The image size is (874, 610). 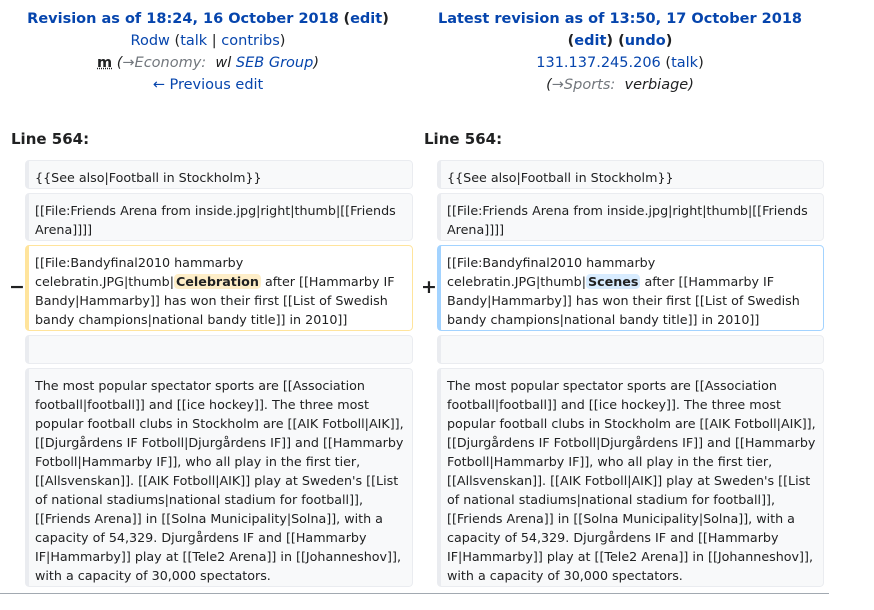 I want to click on old-summary-prefix: wl, so click(x=223, y=63).